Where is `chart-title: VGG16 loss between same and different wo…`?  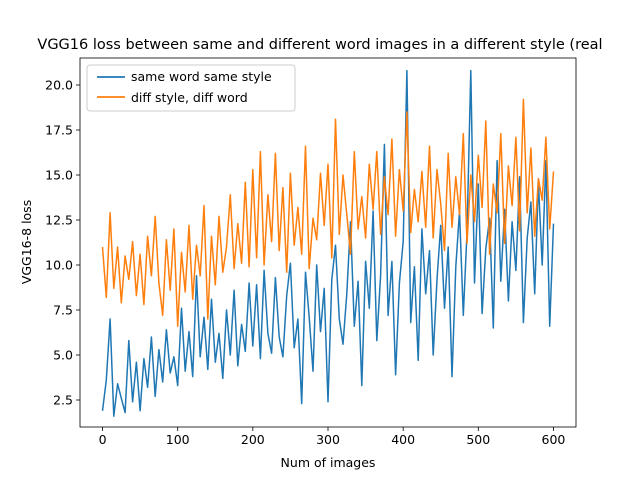
chart-title: VGG16 loss between same and different wo… is located at coordinates (319, 45).